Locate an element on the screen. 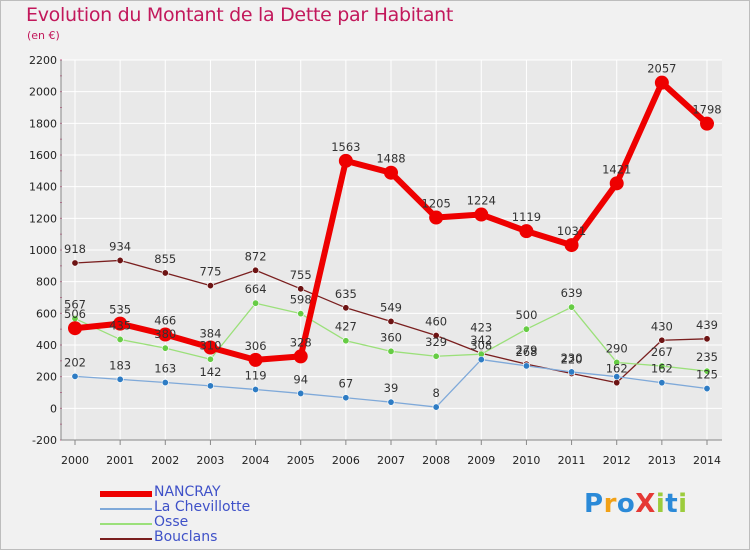  data-label: 855 is located at coordinates (165, 259).